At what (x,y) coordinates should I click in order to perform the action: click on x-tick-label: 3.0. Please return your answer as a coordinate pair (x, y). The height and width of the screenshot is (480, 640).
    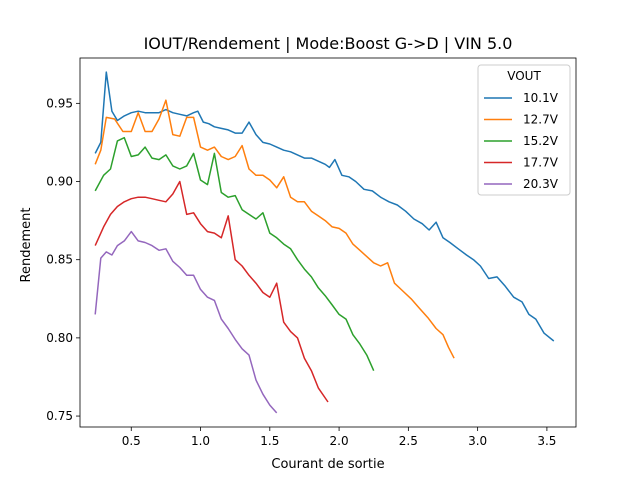
    Looking at the image, I should click on (477, 441).